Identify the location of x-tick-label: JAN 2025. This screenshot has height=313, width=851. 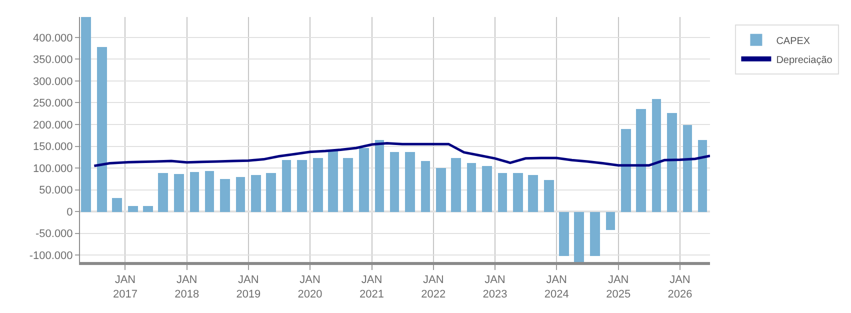
(618, 287).